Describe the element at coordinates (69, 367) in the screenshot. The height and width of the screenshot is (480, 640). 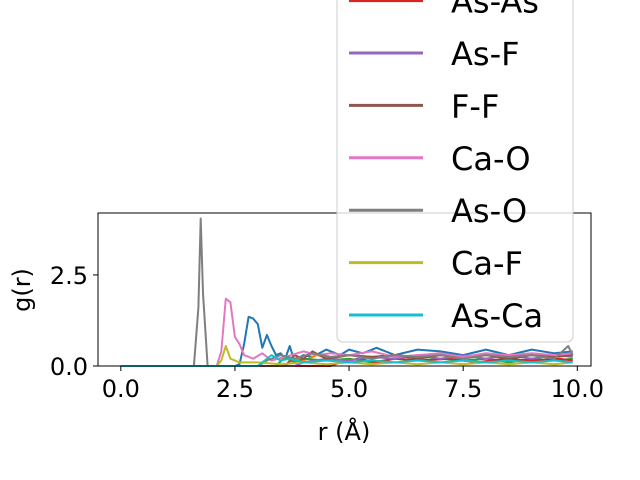
I see `y-tick-label: 0.0` at that location.